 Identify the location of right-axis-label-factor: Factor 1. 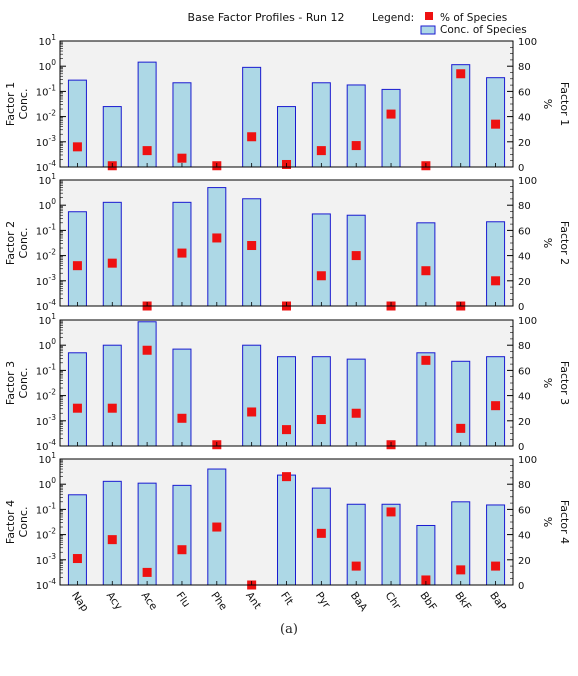
(564, 104).